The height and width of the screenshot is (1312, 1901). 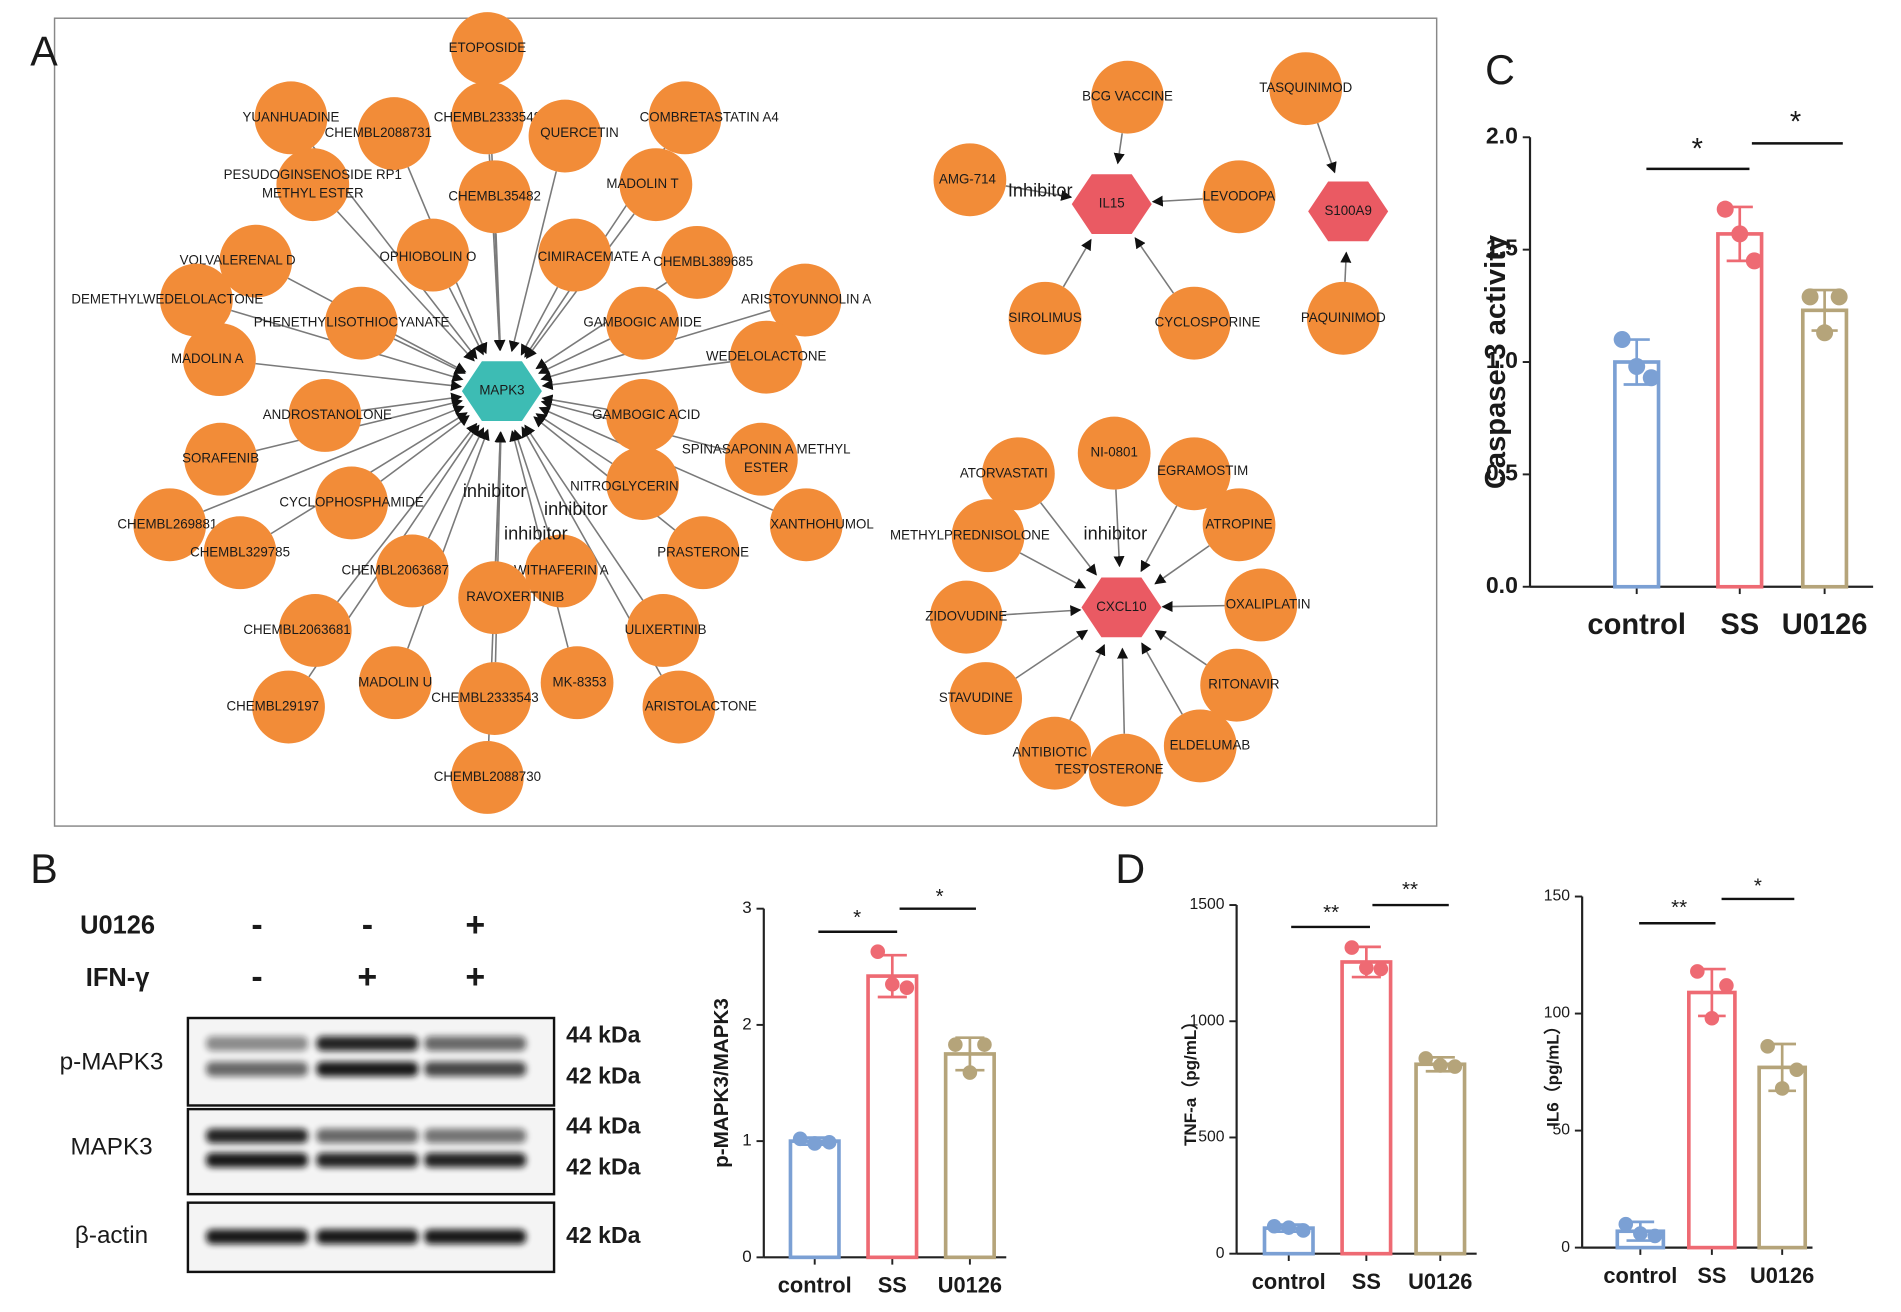 What do you see at coordinates (484, 697) in the screenshot?
I see `drug-label: CHEMBL2333543` at bounding box center [484, 697].